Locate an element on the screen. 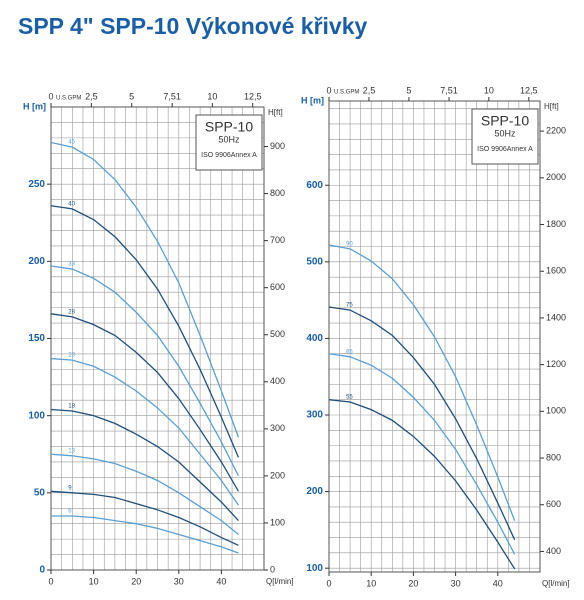  y2-tick-label: 2200 is located at coordinates (556, 130).